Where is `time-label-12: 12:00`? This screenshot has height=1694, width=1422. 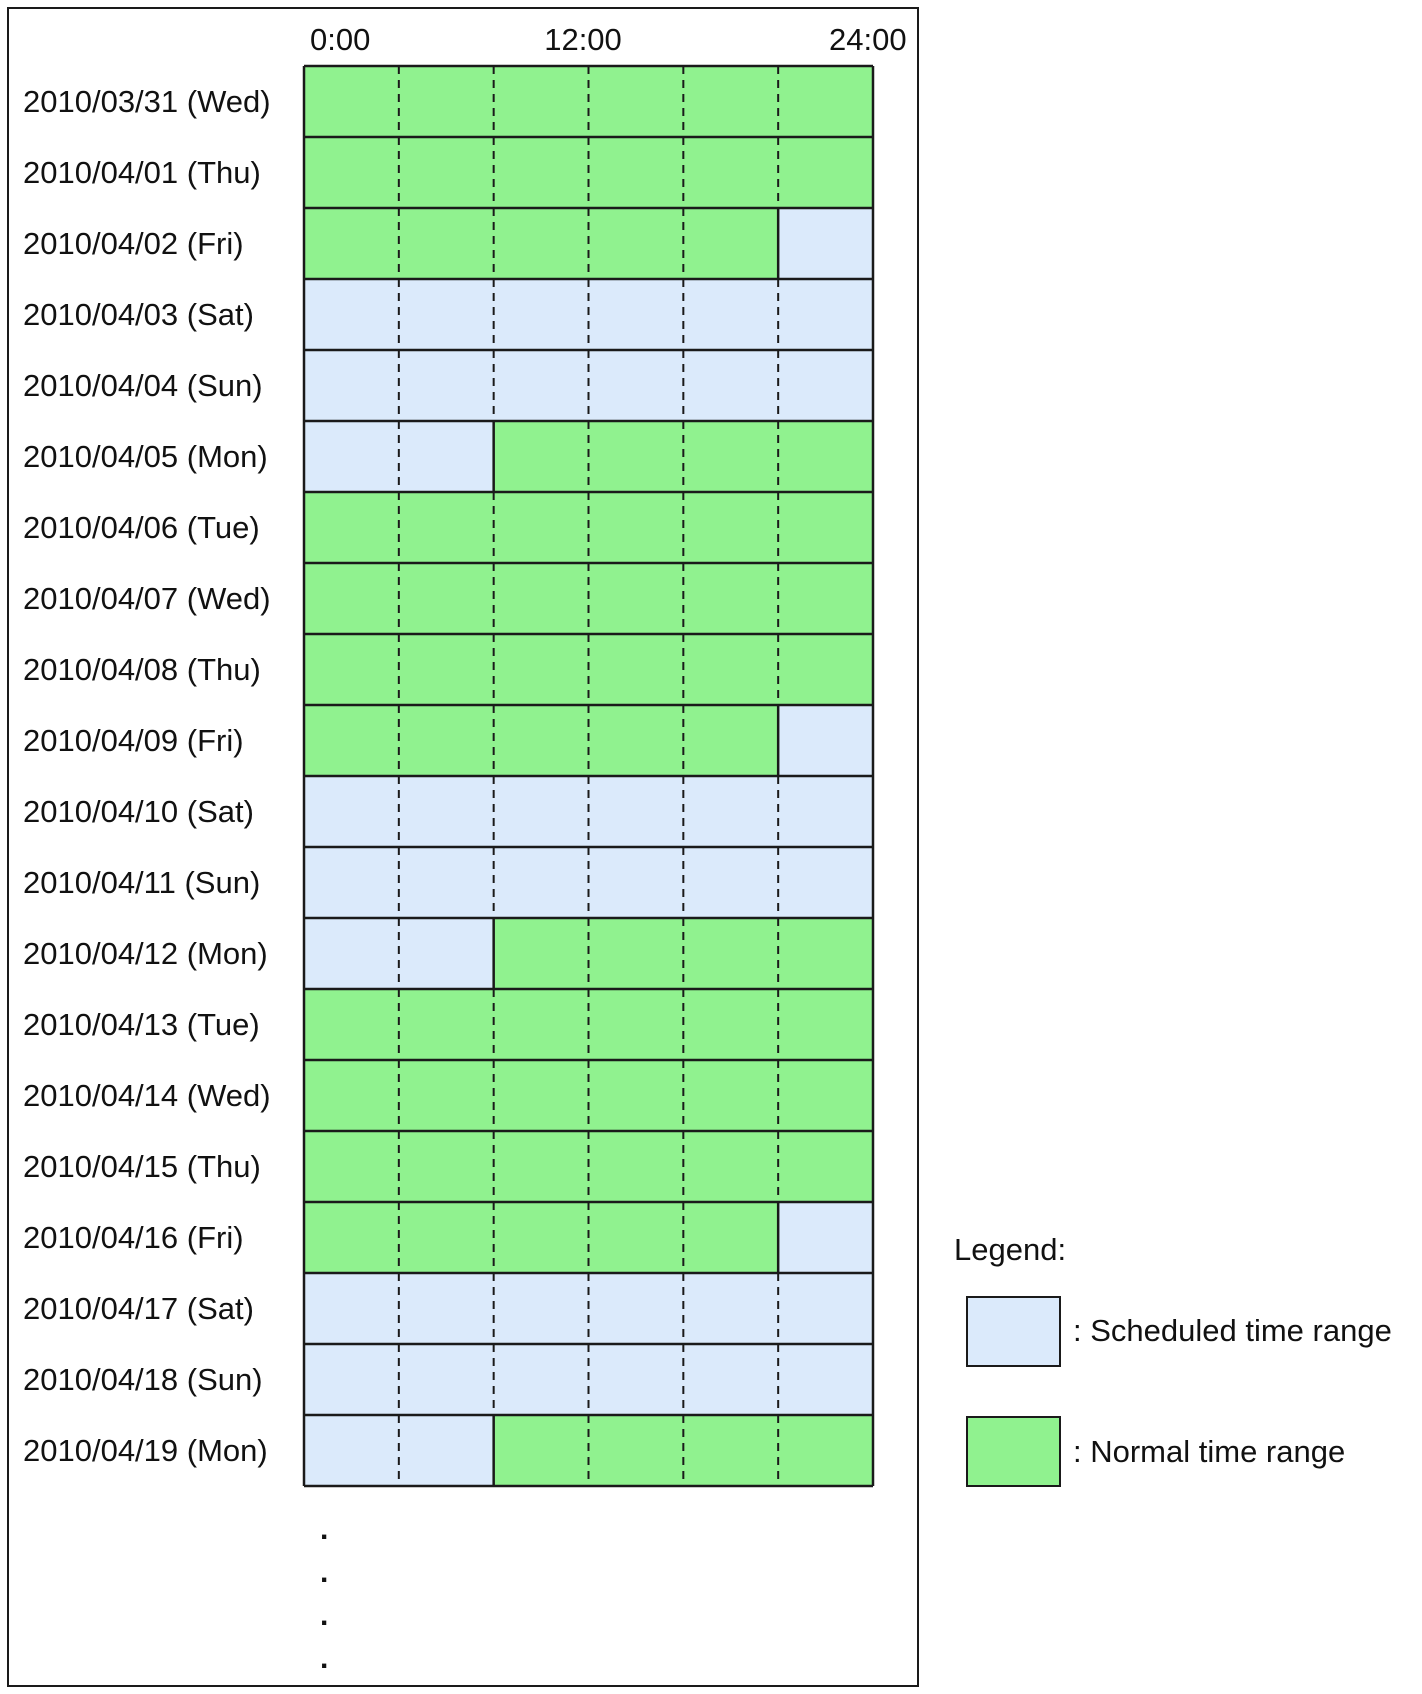
time-label-12: 12:00 is located at coordinates (583, 39).